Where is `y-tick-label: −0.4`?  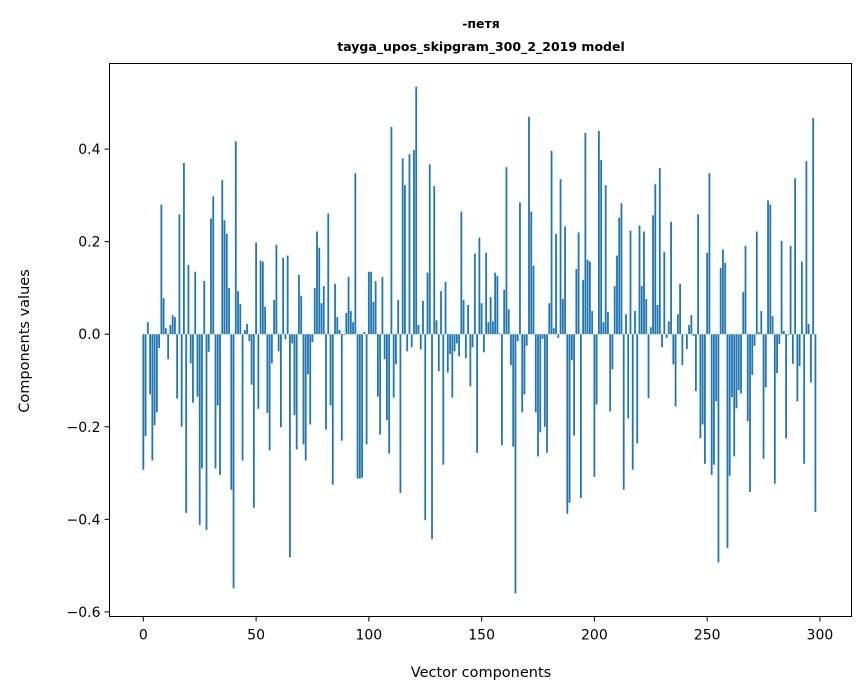
y-tick-label: −0.4 is located at coordinates (84, 520).